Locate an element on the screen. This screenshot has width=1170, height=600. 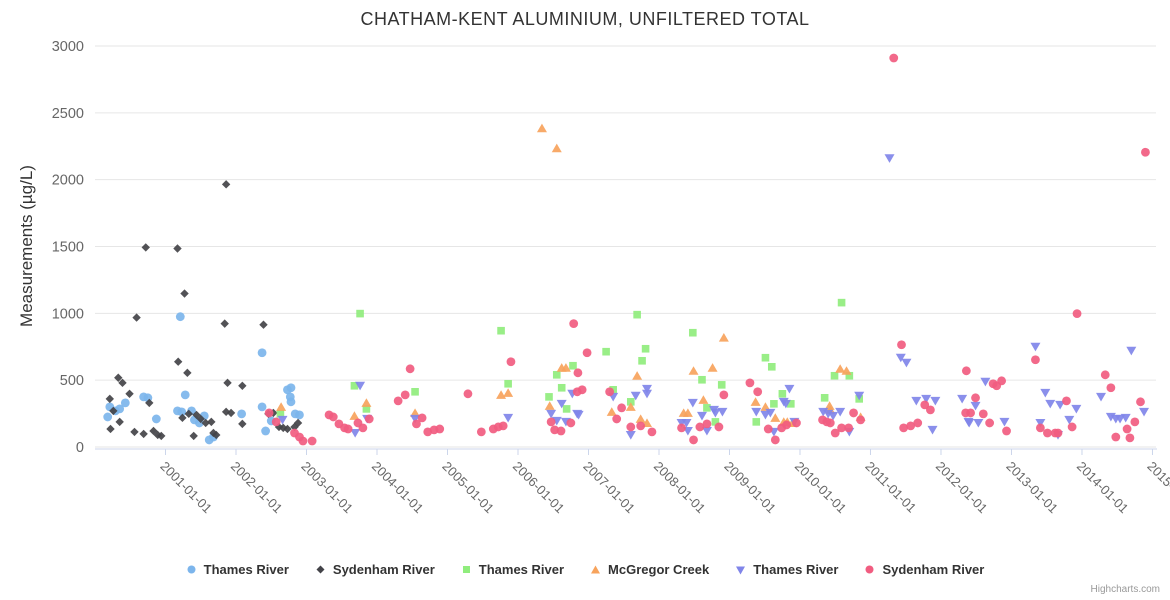
legend-item-2: Sydenham River is located at coordinates (375, 569).